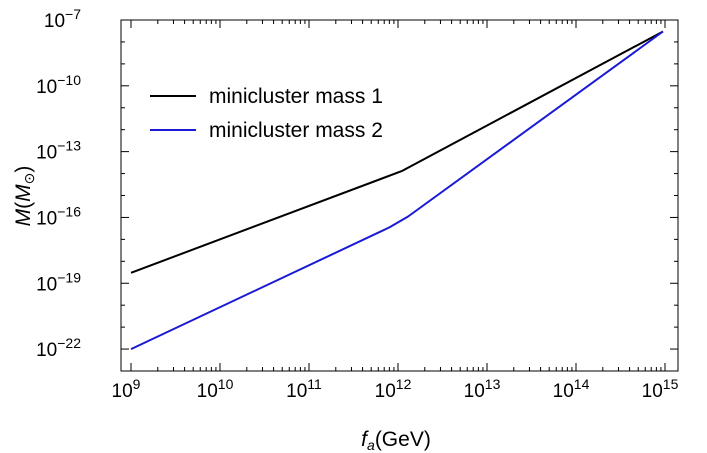  Describe the element at coordinates (126, 389) in the screenshot. I see `x-tick-label: 109` at that location.